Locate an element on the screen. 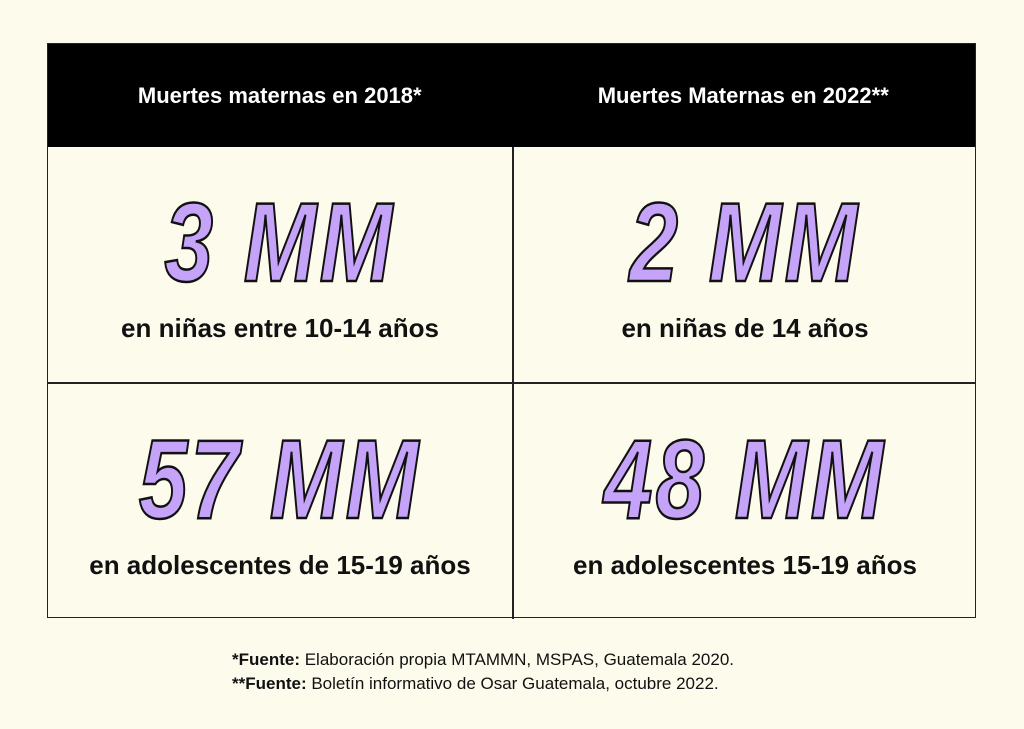  stat-value: 2 MM is located at coordinates (745, 242).